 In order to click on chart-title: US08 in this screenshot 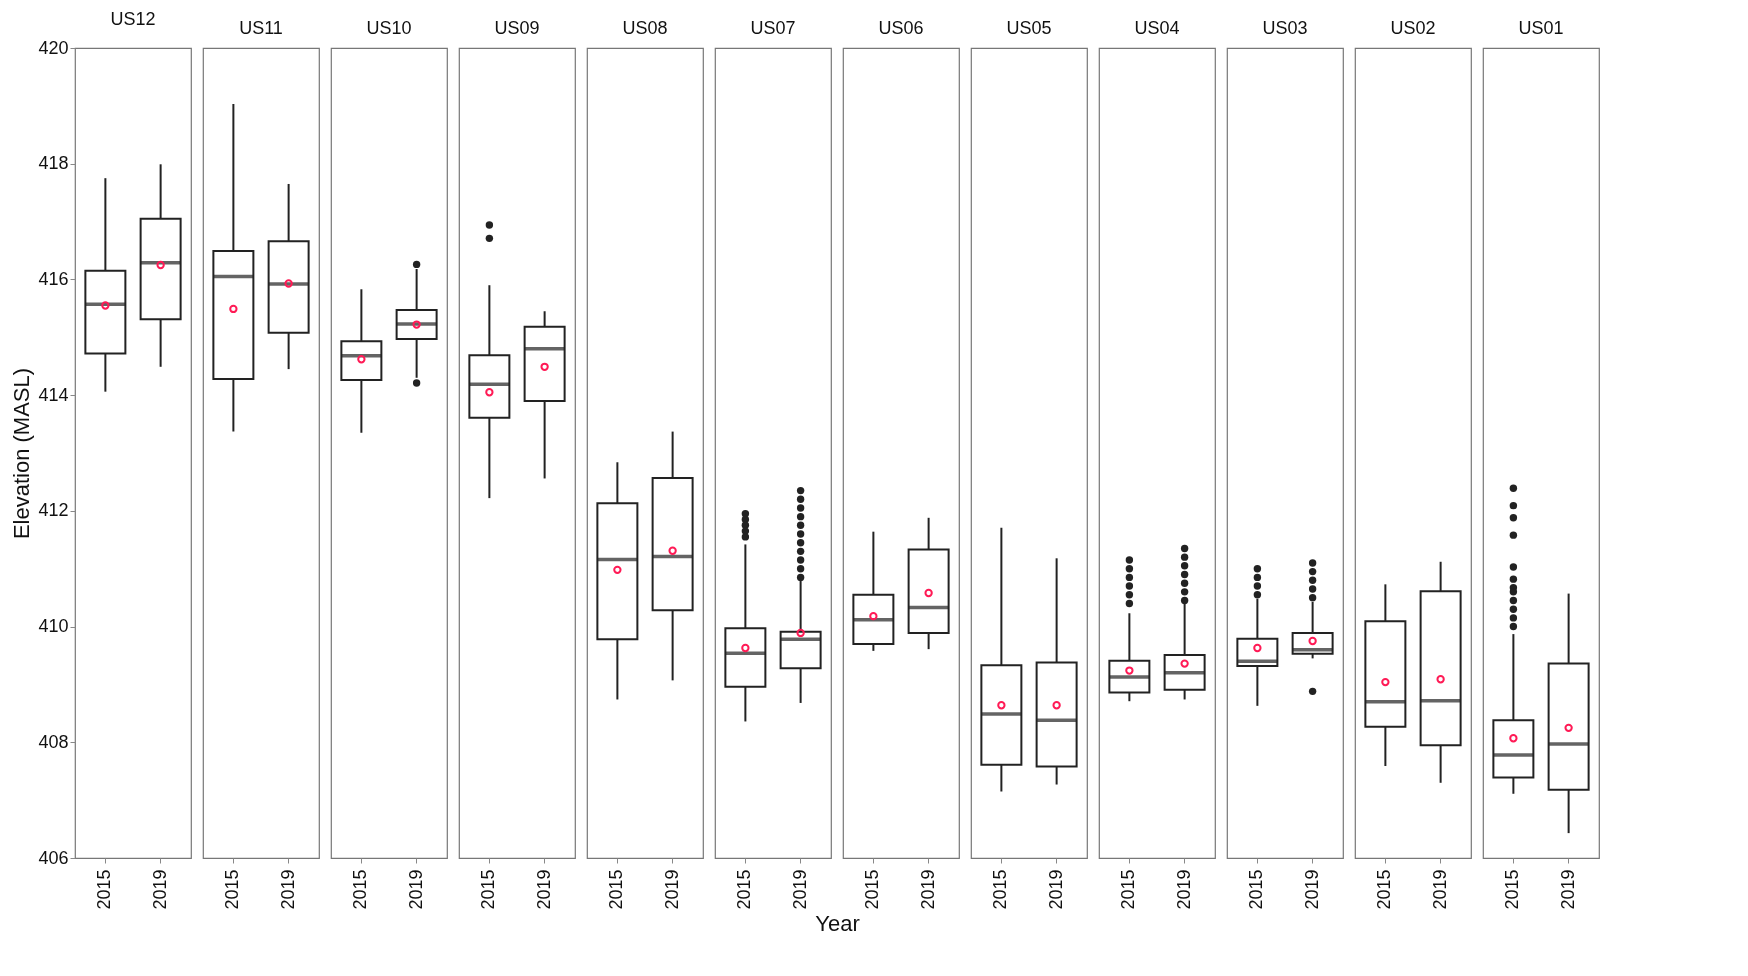, I will do `click(645, 28)`.